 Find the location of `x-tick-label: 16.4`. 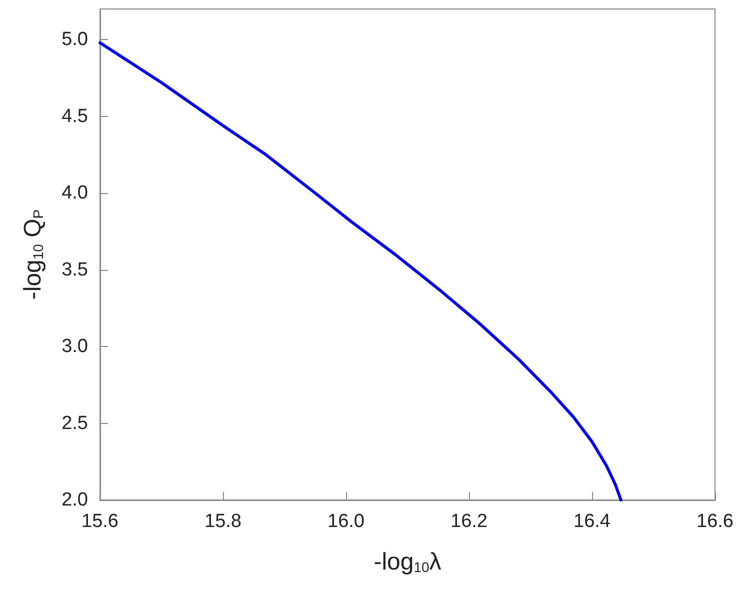

x-tick-label: 16.4 is located at coordinates (592, 521).